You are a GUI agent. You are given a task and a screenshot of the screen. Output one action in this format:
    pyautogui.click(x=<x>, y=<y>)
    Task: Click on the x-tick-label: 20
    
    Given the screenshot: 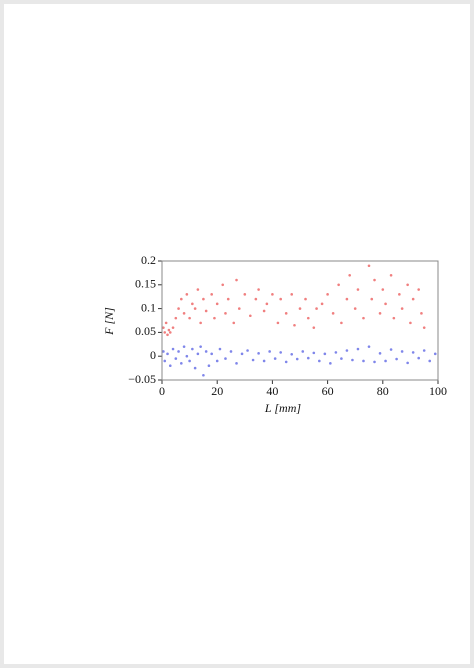 What is the action you would take?
    pyautogui.click(x=217, y=391)
    